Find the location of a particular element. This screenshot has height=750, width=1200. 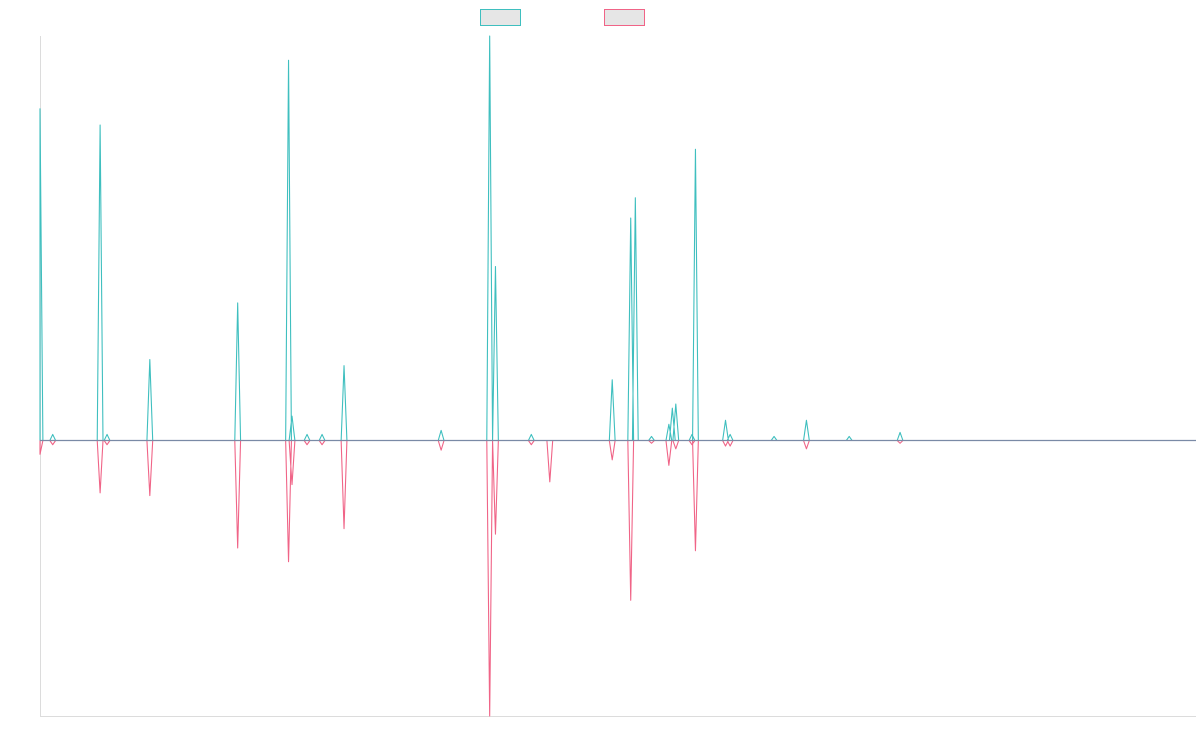

legend-swatch-negative is located at coordinates (624, 17).